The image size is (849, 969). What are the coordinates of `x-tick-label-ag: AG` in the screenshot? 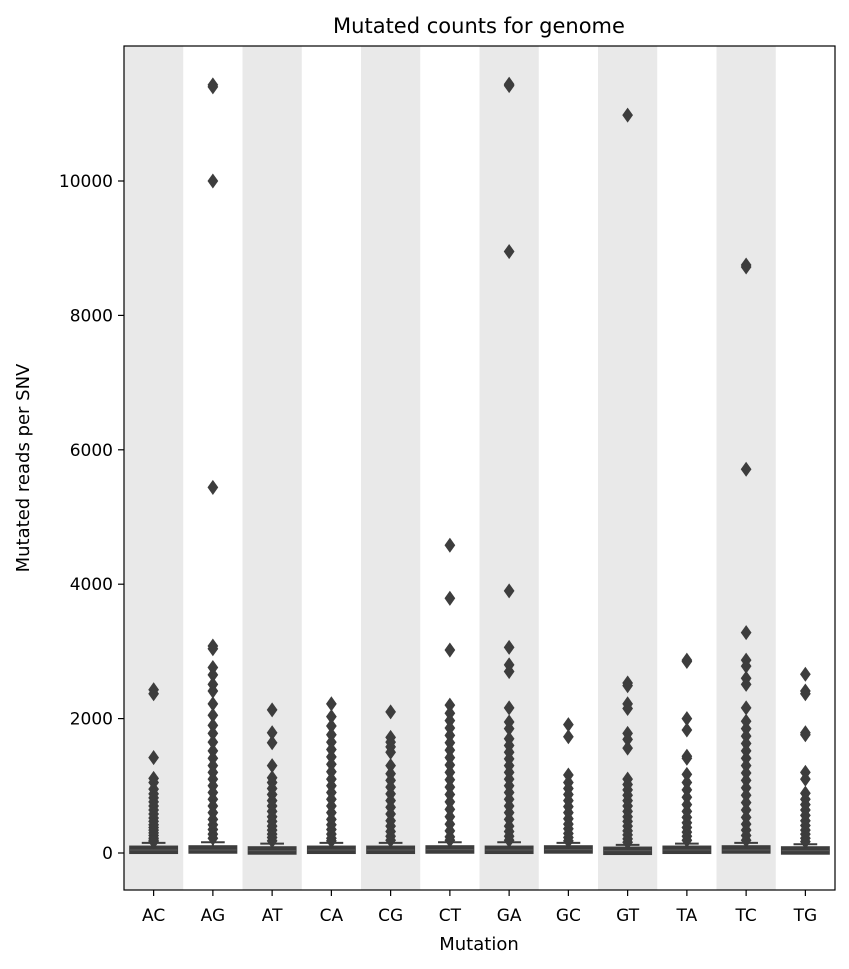 It's located at (213, 916).